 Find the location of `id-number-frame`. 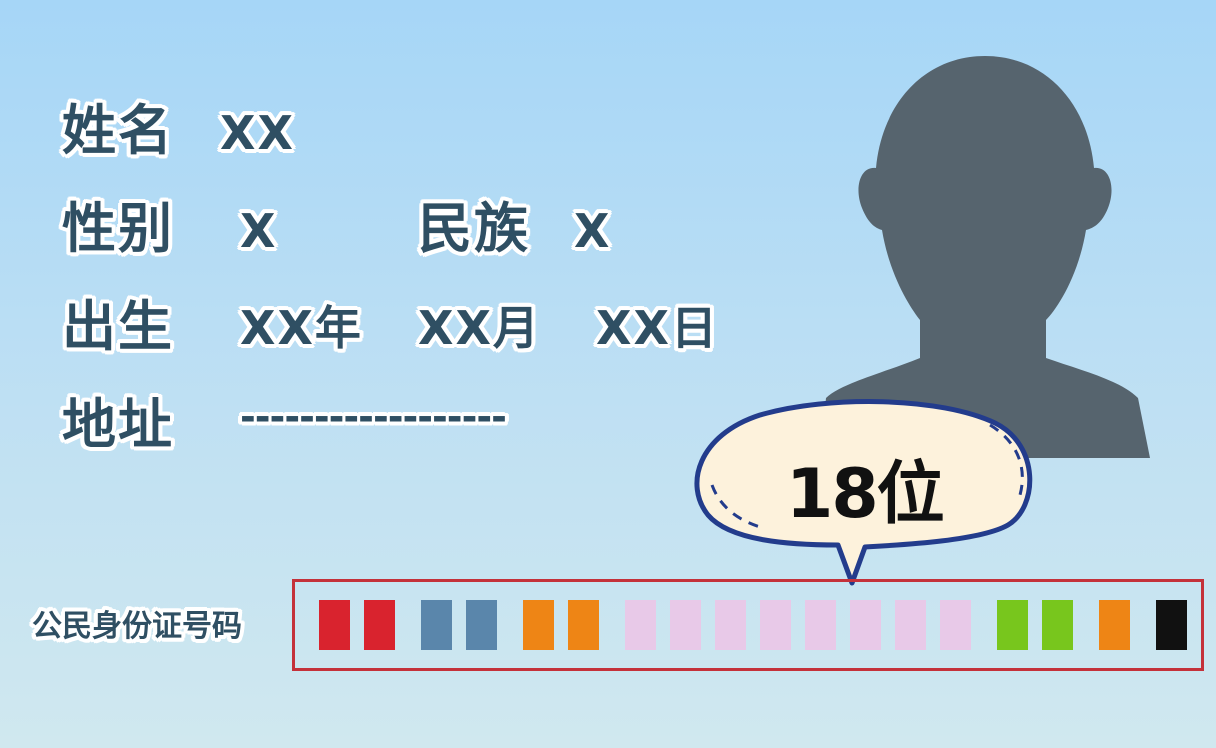

id-number-frame is located at coordinates (748, 625).